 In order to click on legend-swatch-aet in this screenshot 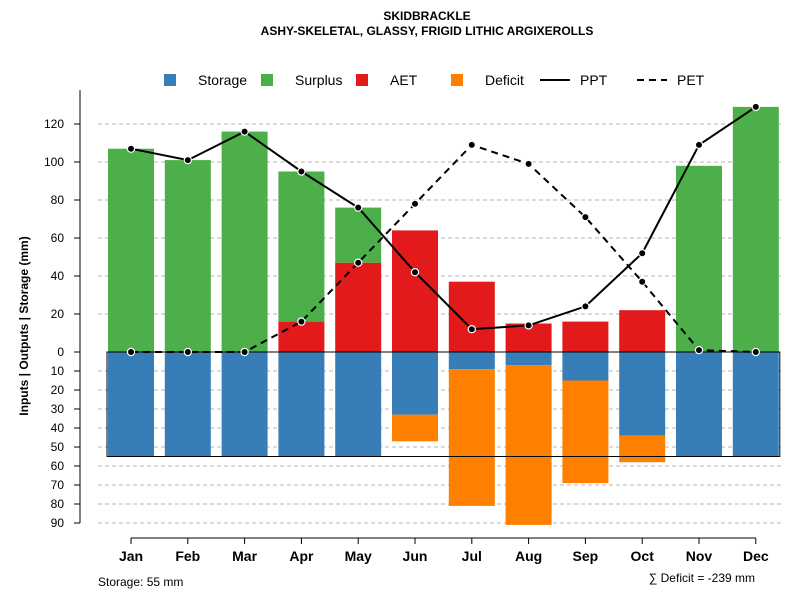, I will do `click(362, 80)`.